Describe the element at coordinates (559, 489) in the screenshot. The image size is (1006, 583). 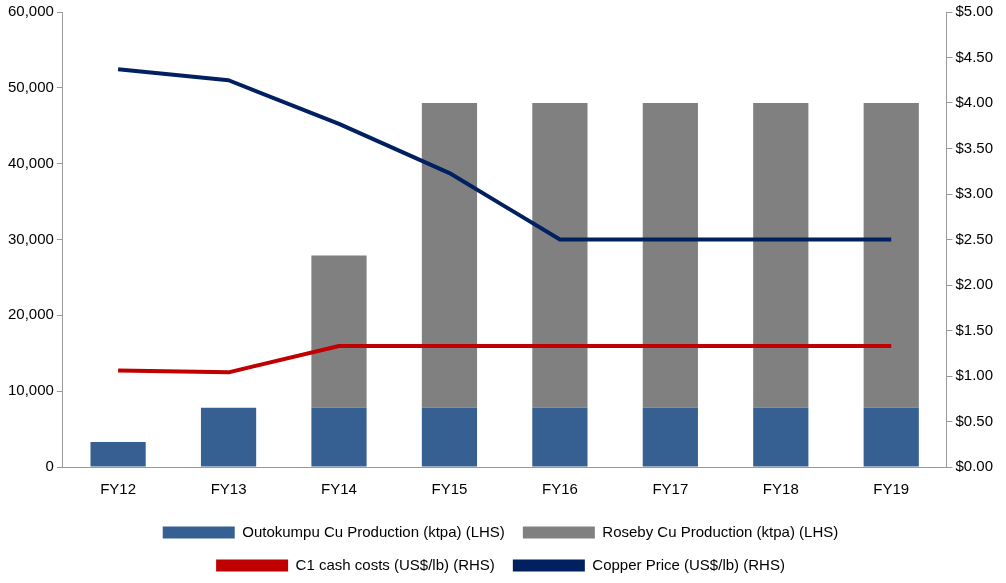
I see `x-tick-label: FY16` at that location.